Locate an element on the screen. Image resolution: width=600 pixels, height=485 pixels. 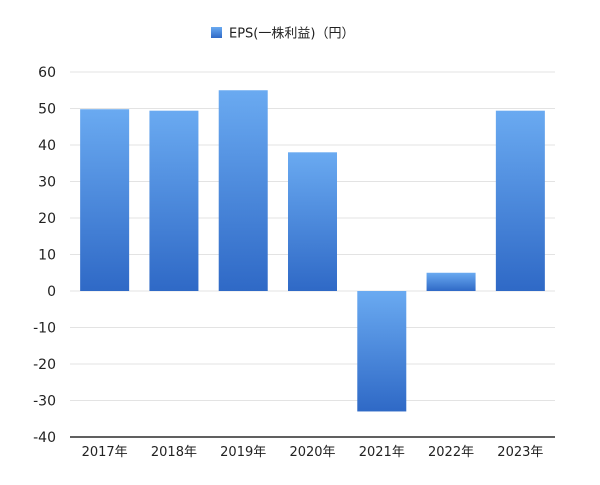
y-tick-label: 40 is located at coordinates (47, 146).